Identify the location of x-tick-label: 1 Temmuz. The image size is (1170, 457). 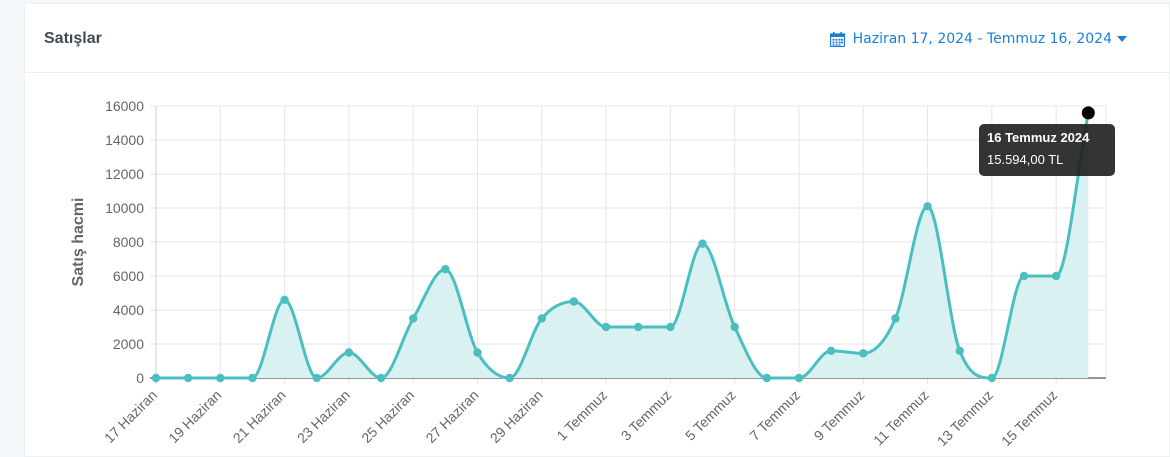
(581, 415).